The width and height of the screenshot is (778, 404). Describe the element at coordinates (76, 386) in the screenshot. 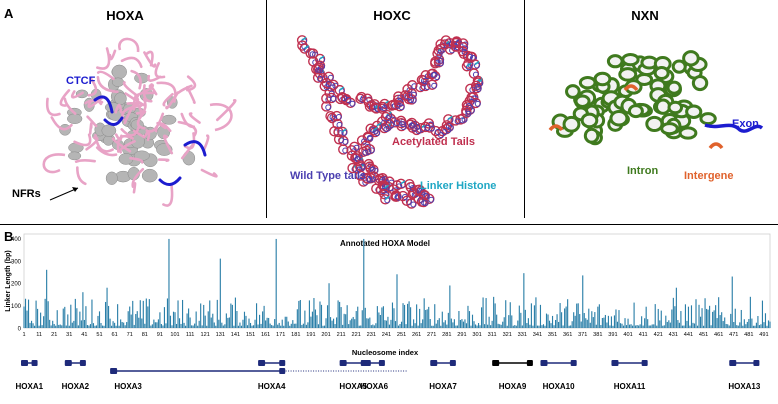

I see `gene-label: HOXA2` at that location.